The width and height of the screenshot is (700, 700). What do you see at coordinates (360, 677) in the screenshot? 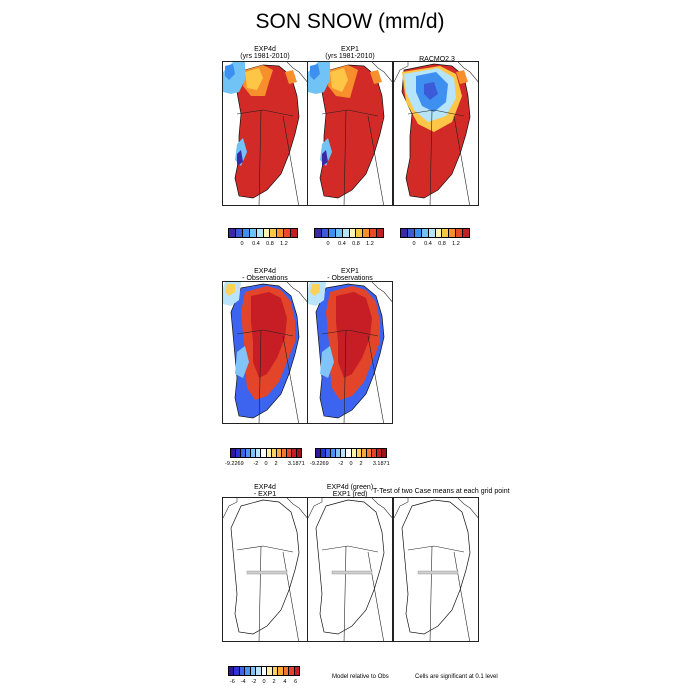
I see `model-relative-label: Model relative to Obs` at bounding box center [360, 677].